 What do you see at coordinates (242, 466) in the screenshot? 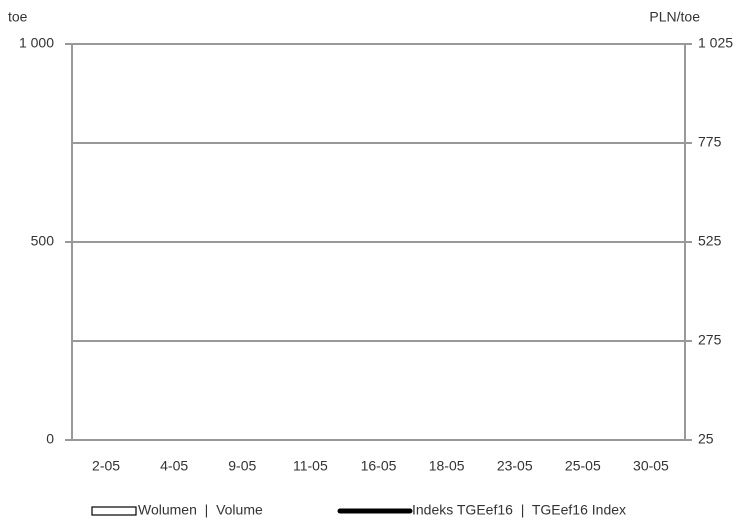
I see `x-tick-label: 9-05` at bounding box center [242, 466].